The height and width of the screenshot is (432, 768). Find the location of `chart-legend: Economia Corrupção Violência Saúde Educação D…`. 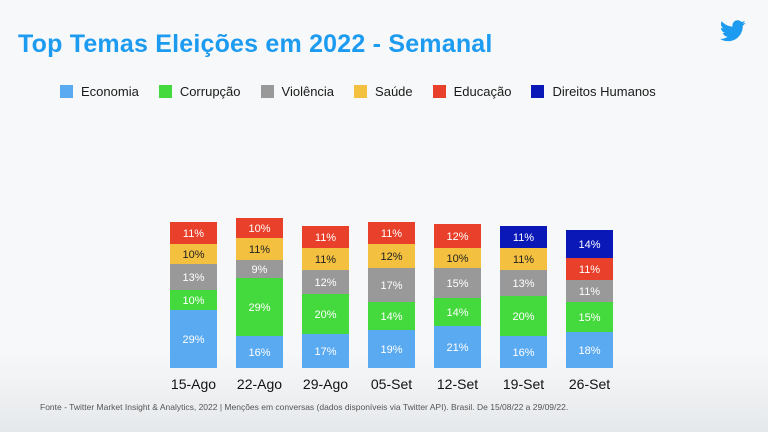

chart-legend: Economia Corrupção Violência Saúde Educação D… is located at coordinates (368, 91).